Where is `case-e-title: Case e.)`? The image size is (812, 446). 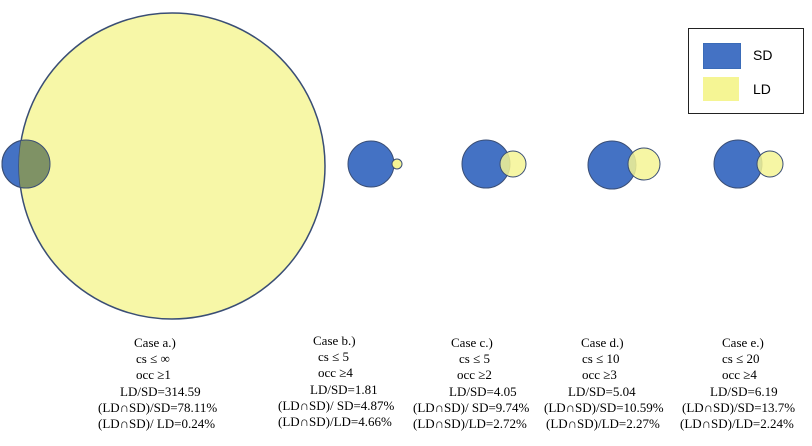 case-e-title: Case e.) is located at coordinates (743, 342).